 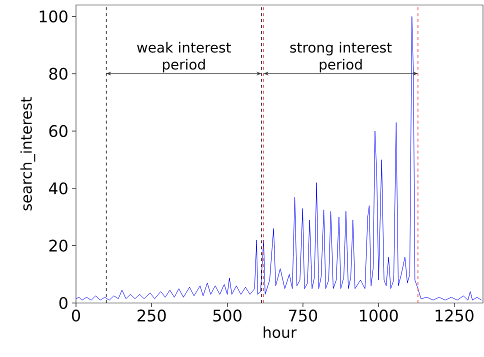 What do you see at coordinates (58, 246) in the screenshot?
I see `y-tick-label: 20` at bounding box center [58, 246].